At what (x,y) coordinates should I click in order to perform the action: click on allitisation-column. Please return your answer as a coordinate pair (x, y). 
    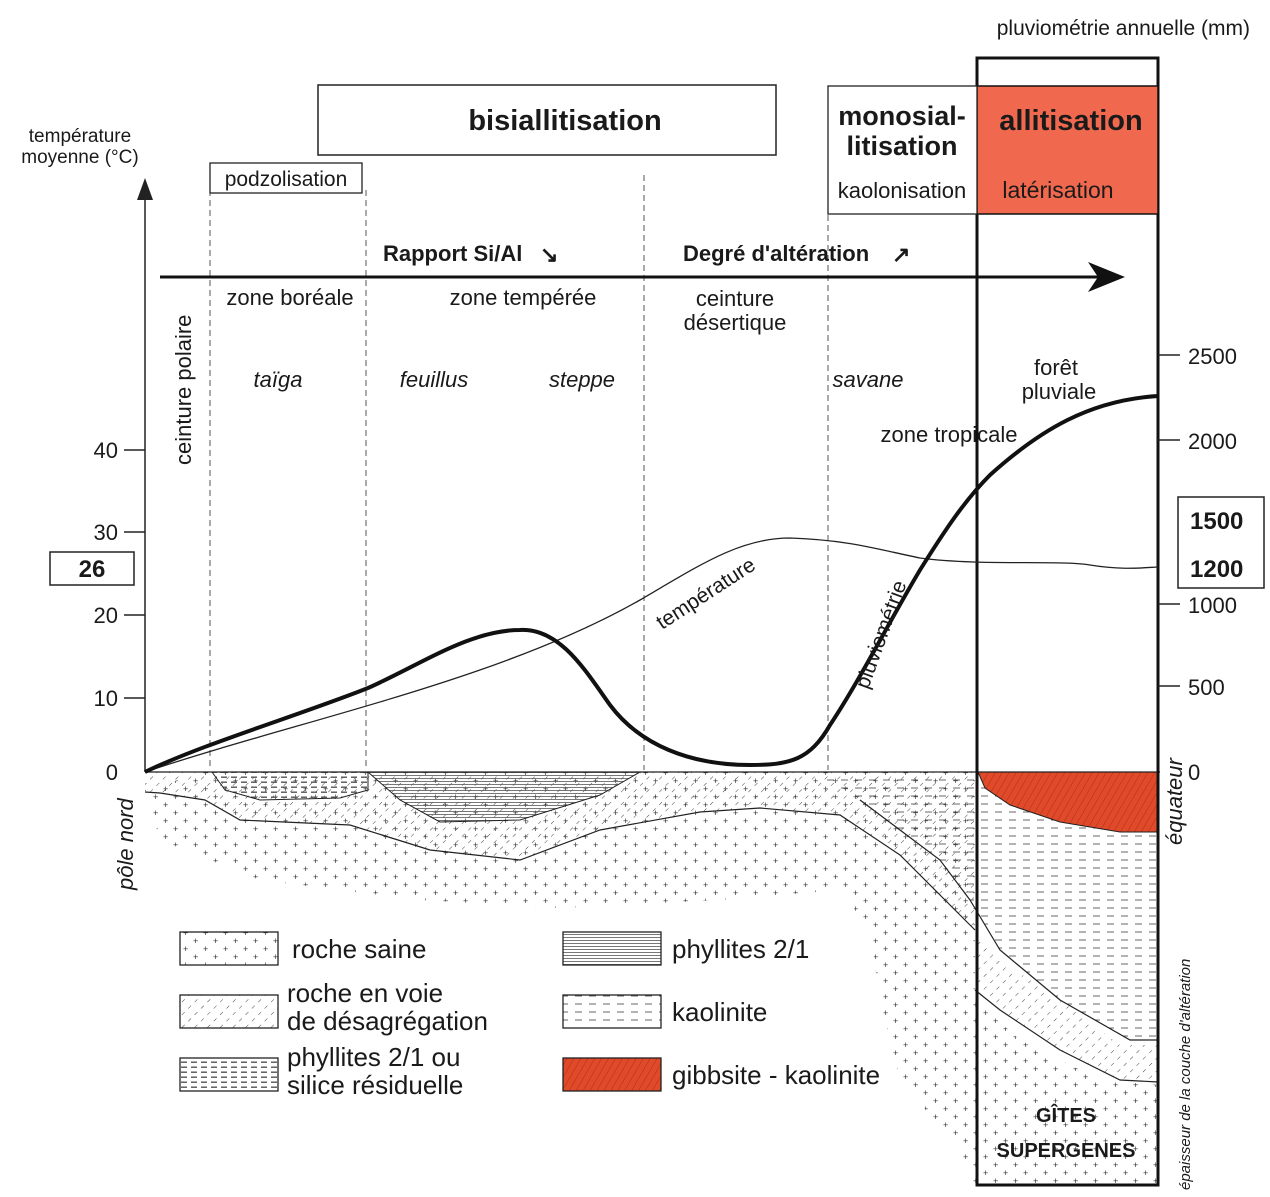
    Looking at the image, I should click on (1067, 621).